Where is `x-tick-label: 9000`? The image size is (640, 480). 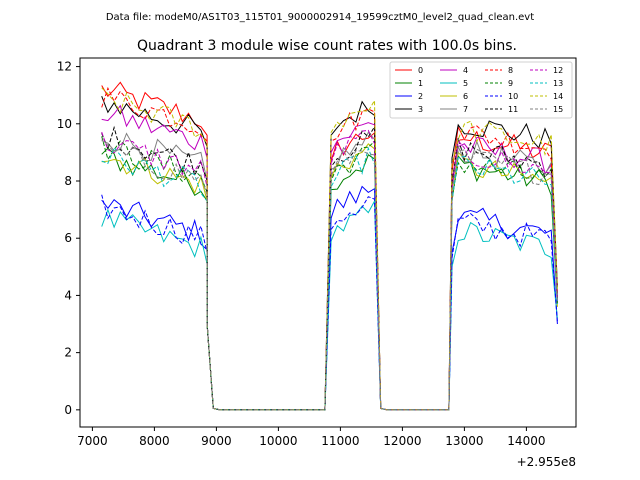 x-tick-label: 9000 is located at coordinates (216, 441).